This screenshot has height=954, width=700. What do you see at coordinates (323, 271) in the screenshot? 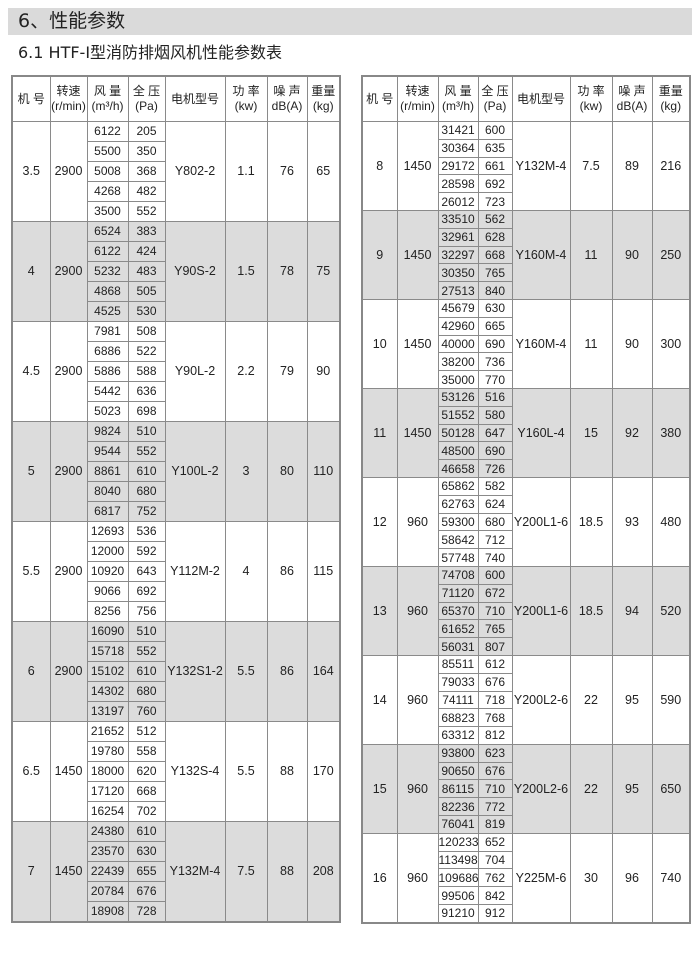
I see `weight-cell: 75` at bounding box center [323, 271].